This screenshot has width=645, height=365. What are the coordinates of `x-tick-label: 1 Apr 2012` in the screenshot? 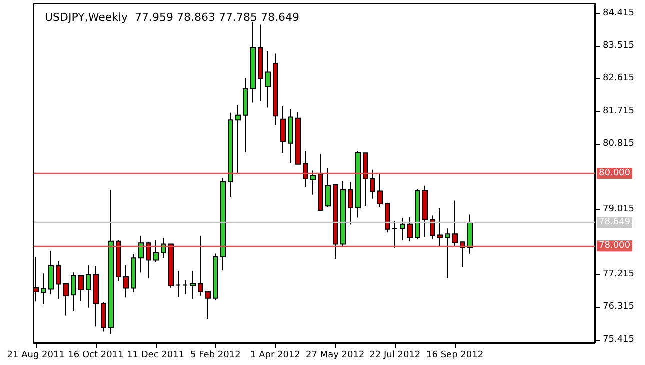 It's located at (275, 355).